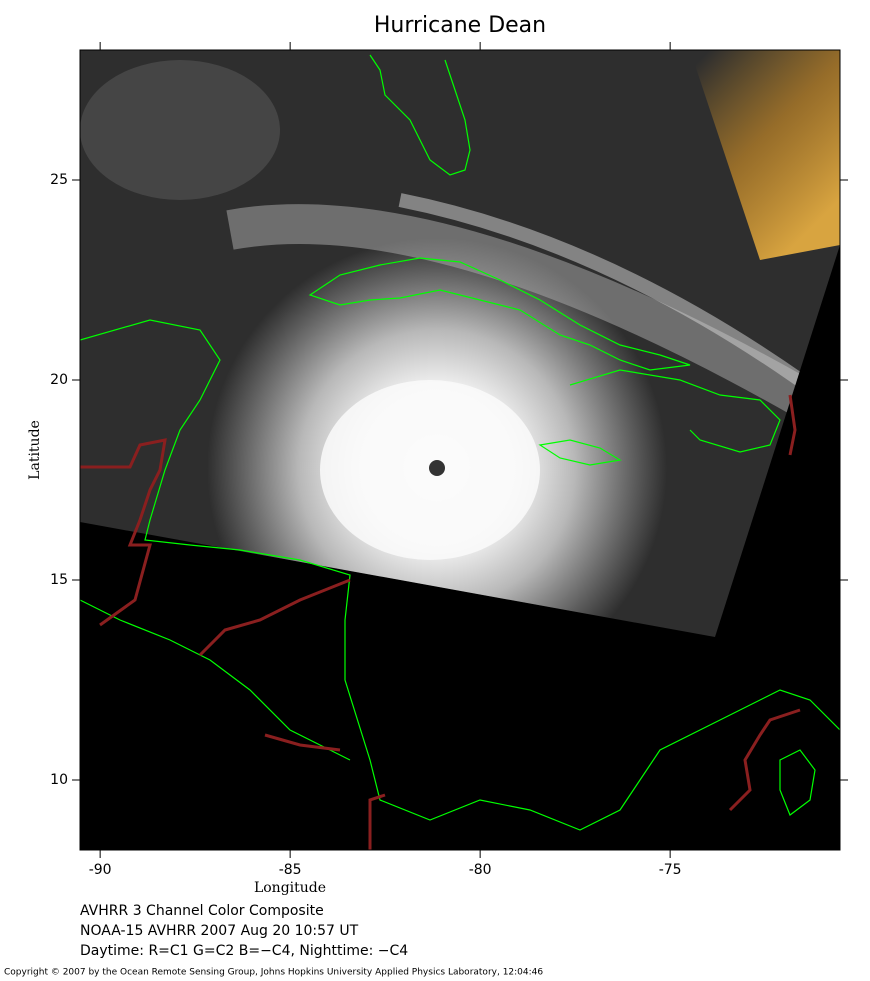  Describe the element at coordinates (219, 931) in the screenshot. I see `caption: NOAA-15 AVHRR 2007 Aug 20 10:57 UT` at that location.